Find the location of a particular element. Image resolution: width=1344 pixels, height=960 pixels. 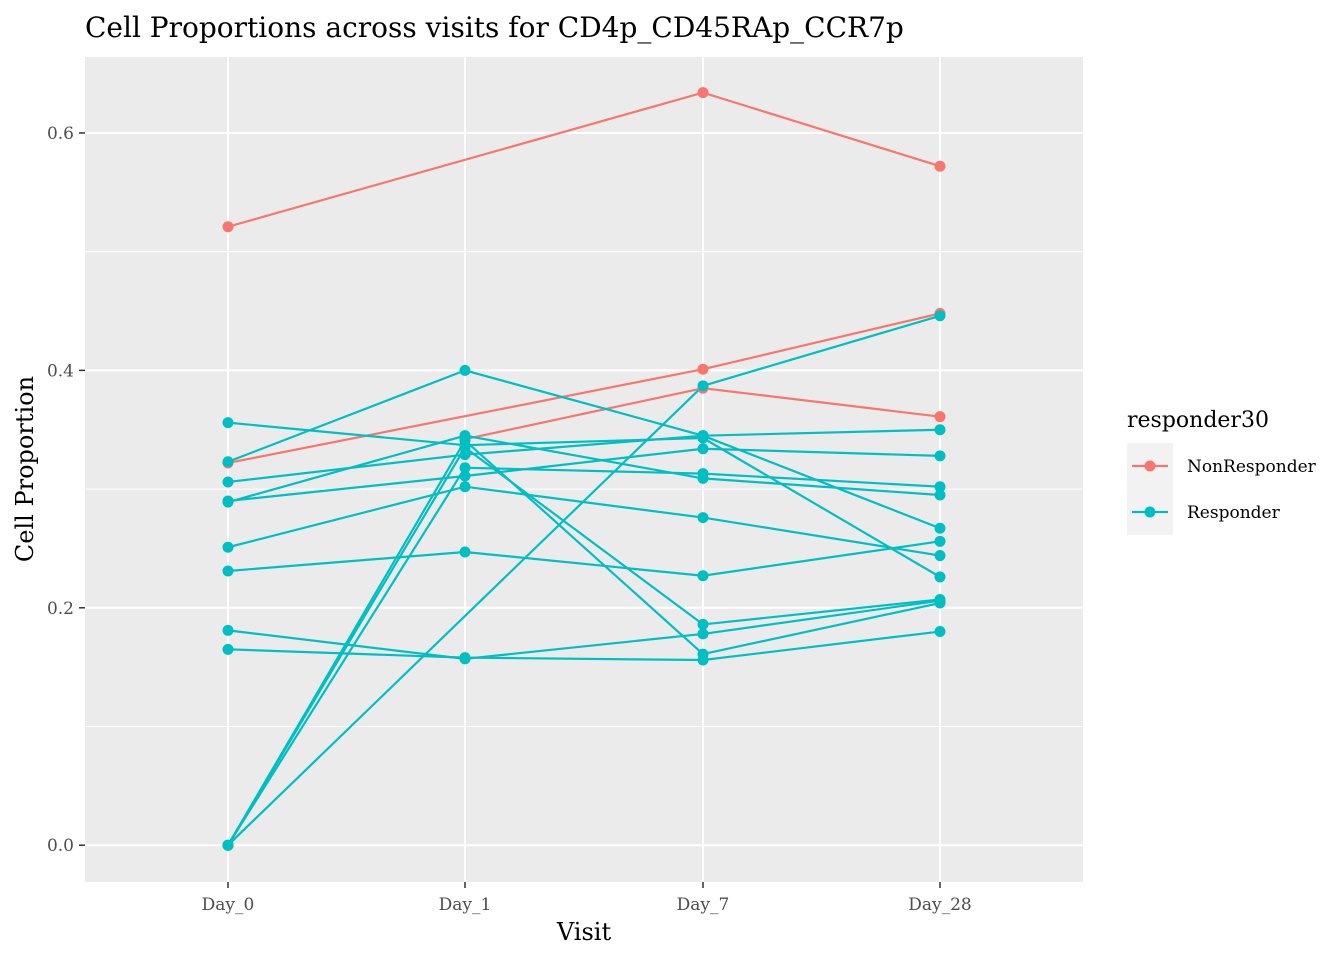

y-tick-label: 0.2 is located at coordinates (60, 609).